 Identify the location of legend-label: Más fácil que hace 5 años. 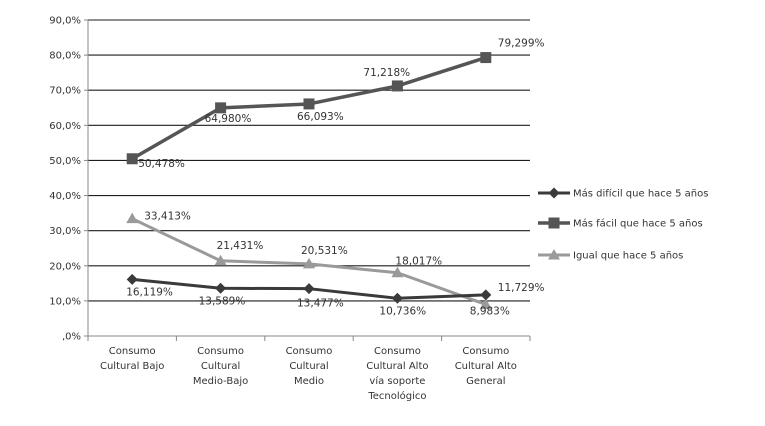
(638, 224).